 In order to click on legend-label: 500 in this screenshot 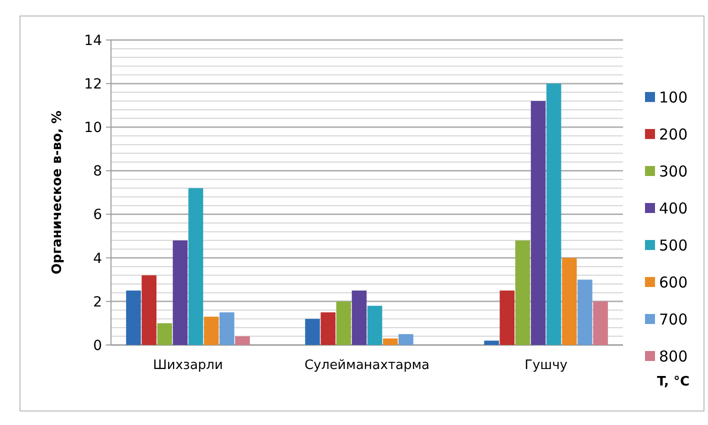, I will do `click(673, 245)`.